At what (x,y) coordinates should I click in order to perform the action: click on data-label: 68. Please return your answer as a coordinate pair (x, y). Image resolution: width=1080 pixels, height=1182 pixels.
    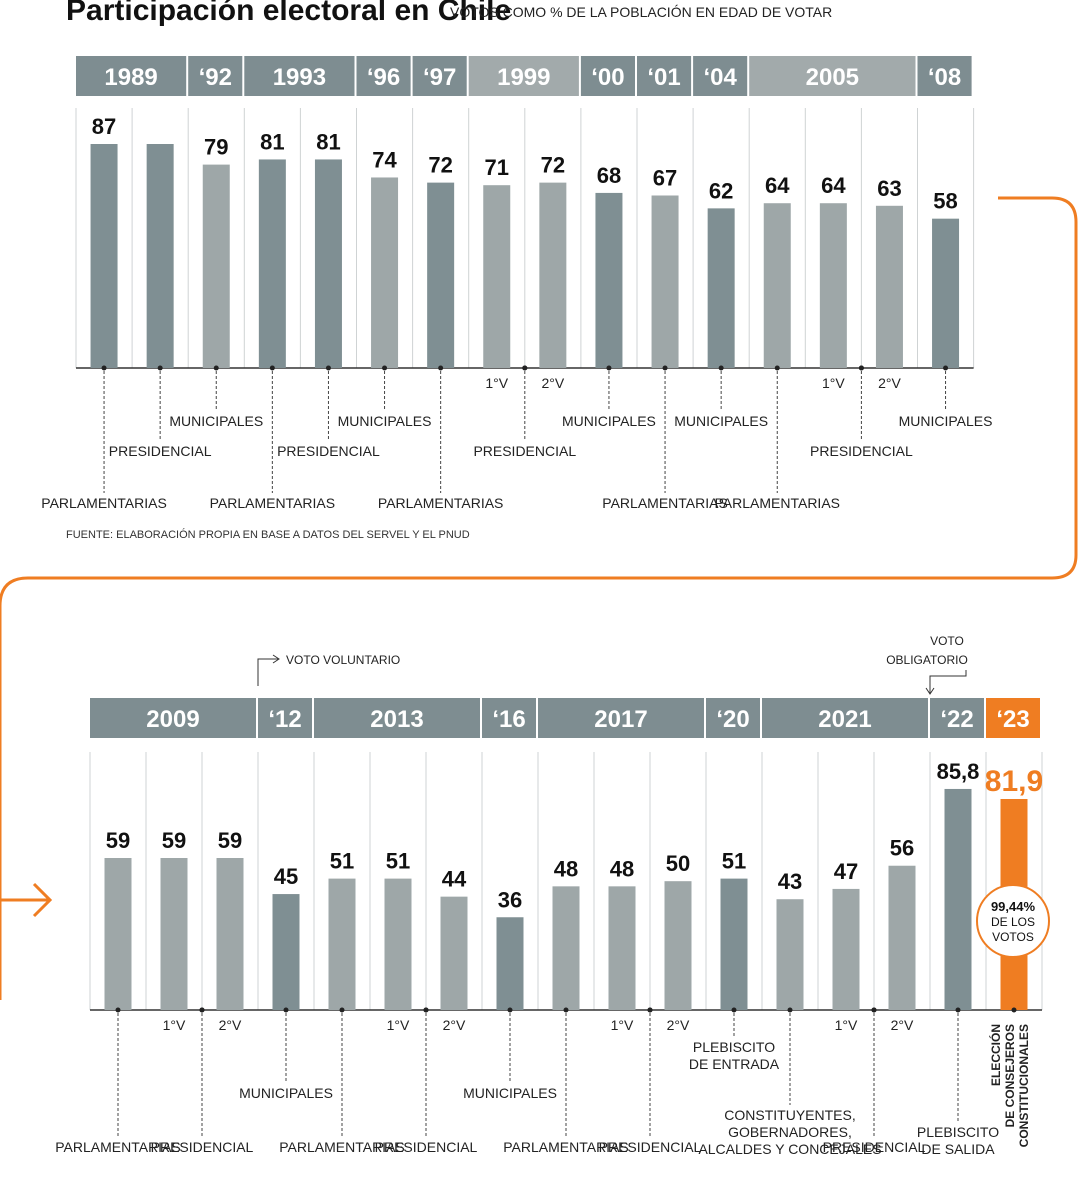
    Looking at the image, I should click on (609, 175).